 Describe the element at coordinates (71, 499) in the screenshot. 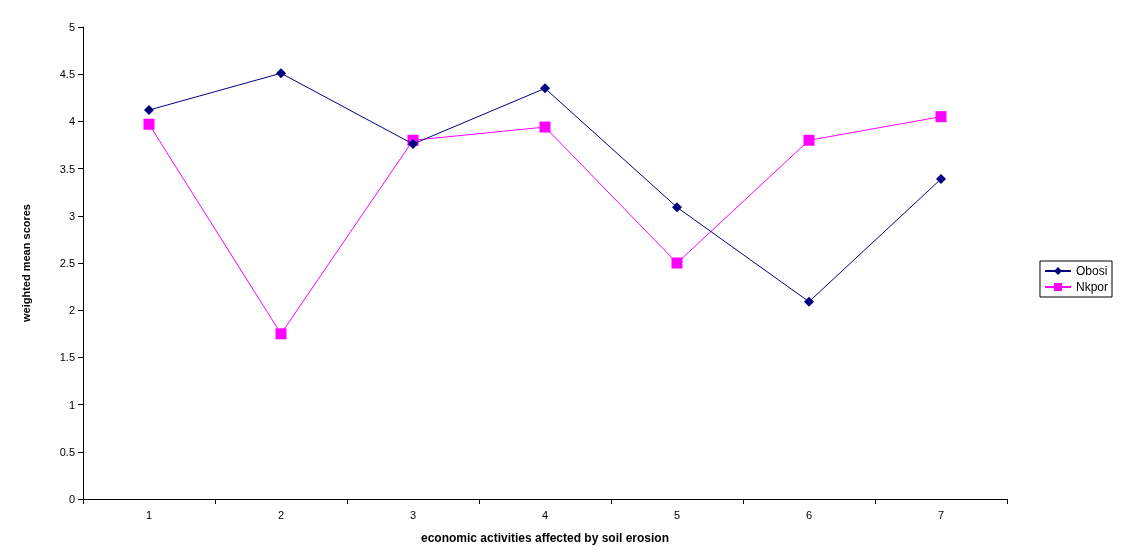

I see `y-tick-label: 0` at that location.